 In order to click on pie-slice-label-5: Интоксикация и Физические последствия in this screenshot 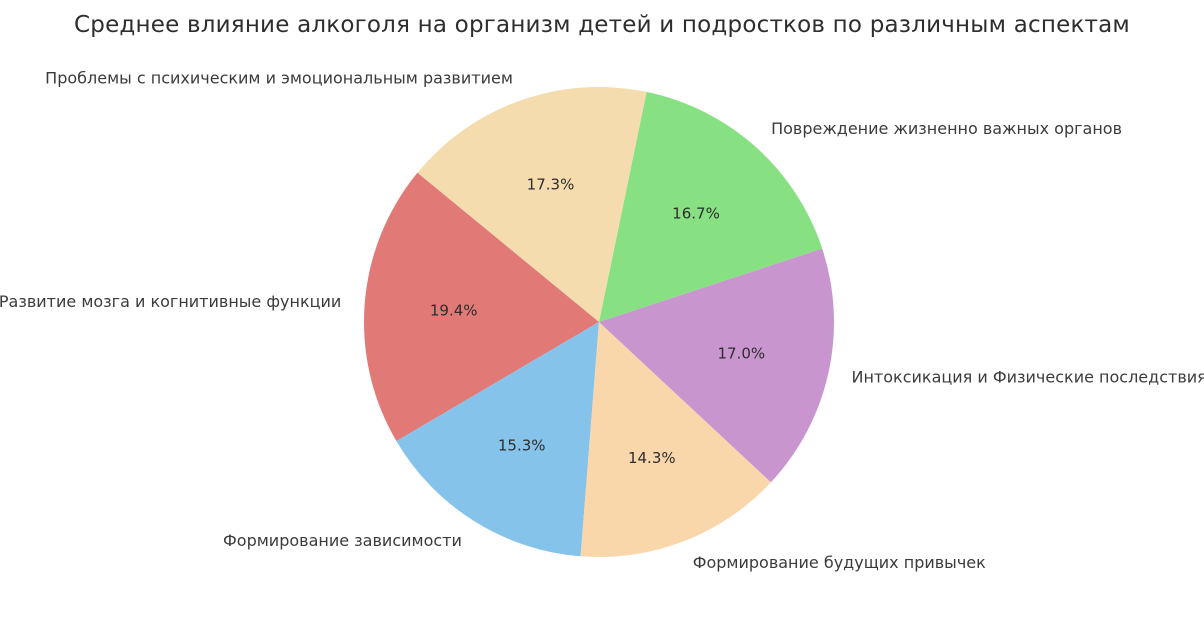, I will do `click(1028, 377)`.